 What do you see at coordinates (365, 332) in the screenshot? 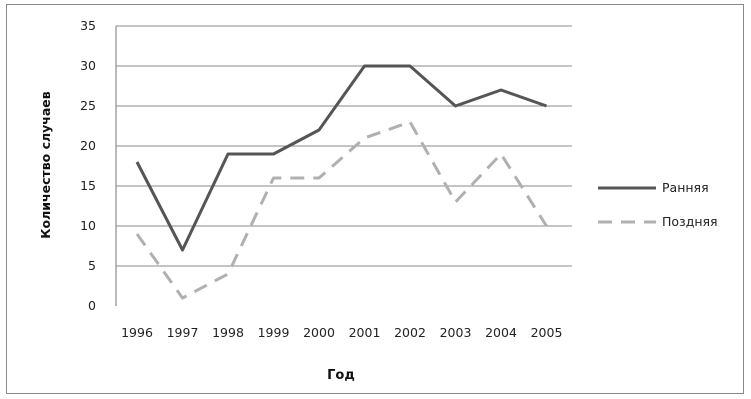
I see `x-tick-label: 2001` at bounding box center [365, 332].